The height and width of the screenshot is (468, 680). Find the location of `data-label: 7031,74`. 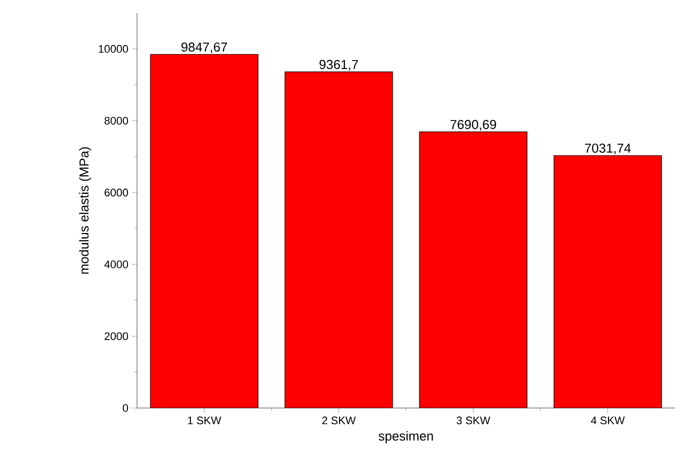

data-label: 7031,74 is located at coordinates (608, 149).